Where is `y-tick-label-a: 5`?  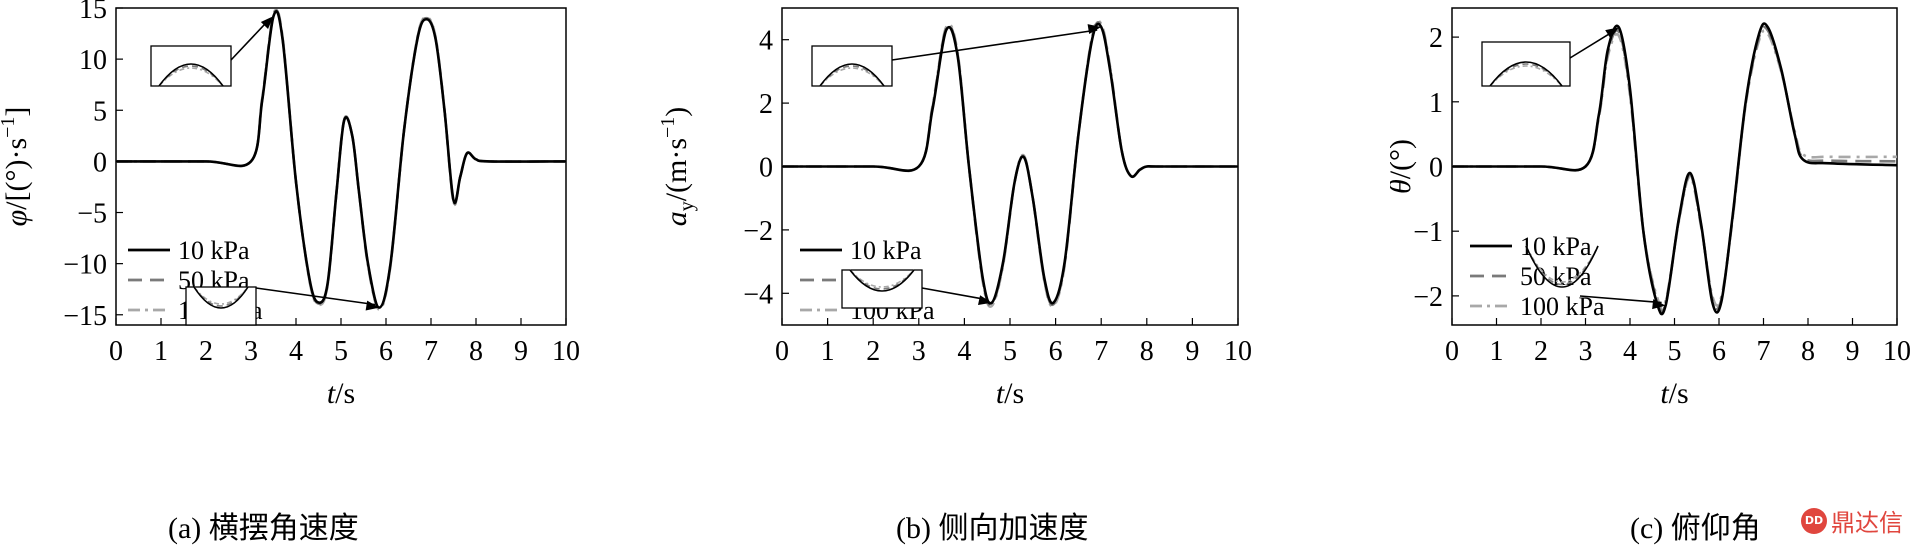
y-tick-label-a: 5 is located at coordinates (100, 111).